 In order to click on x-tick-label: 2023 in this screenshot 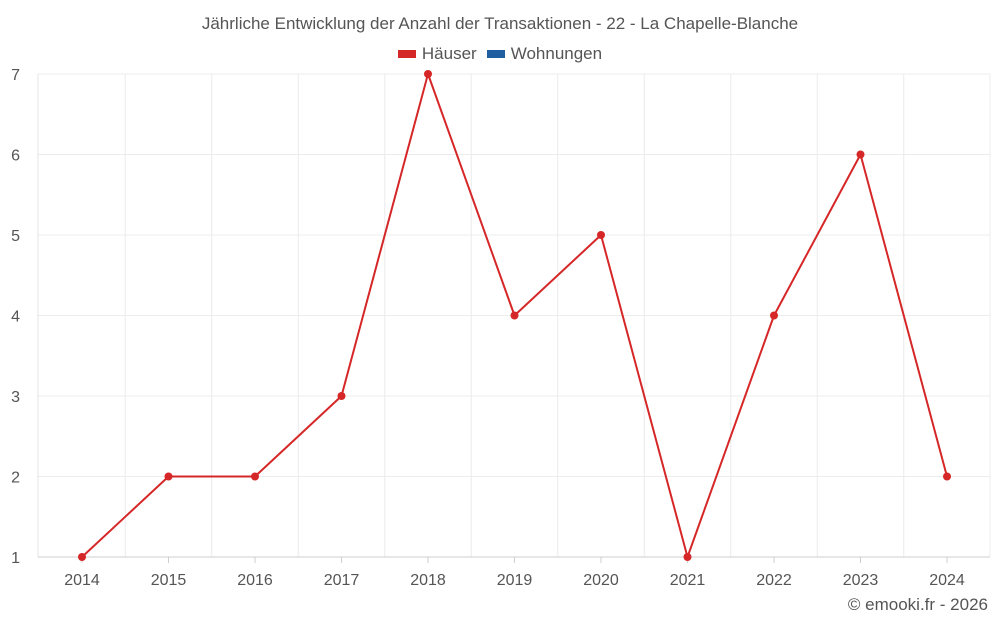, I will do `click(861, 580)`.